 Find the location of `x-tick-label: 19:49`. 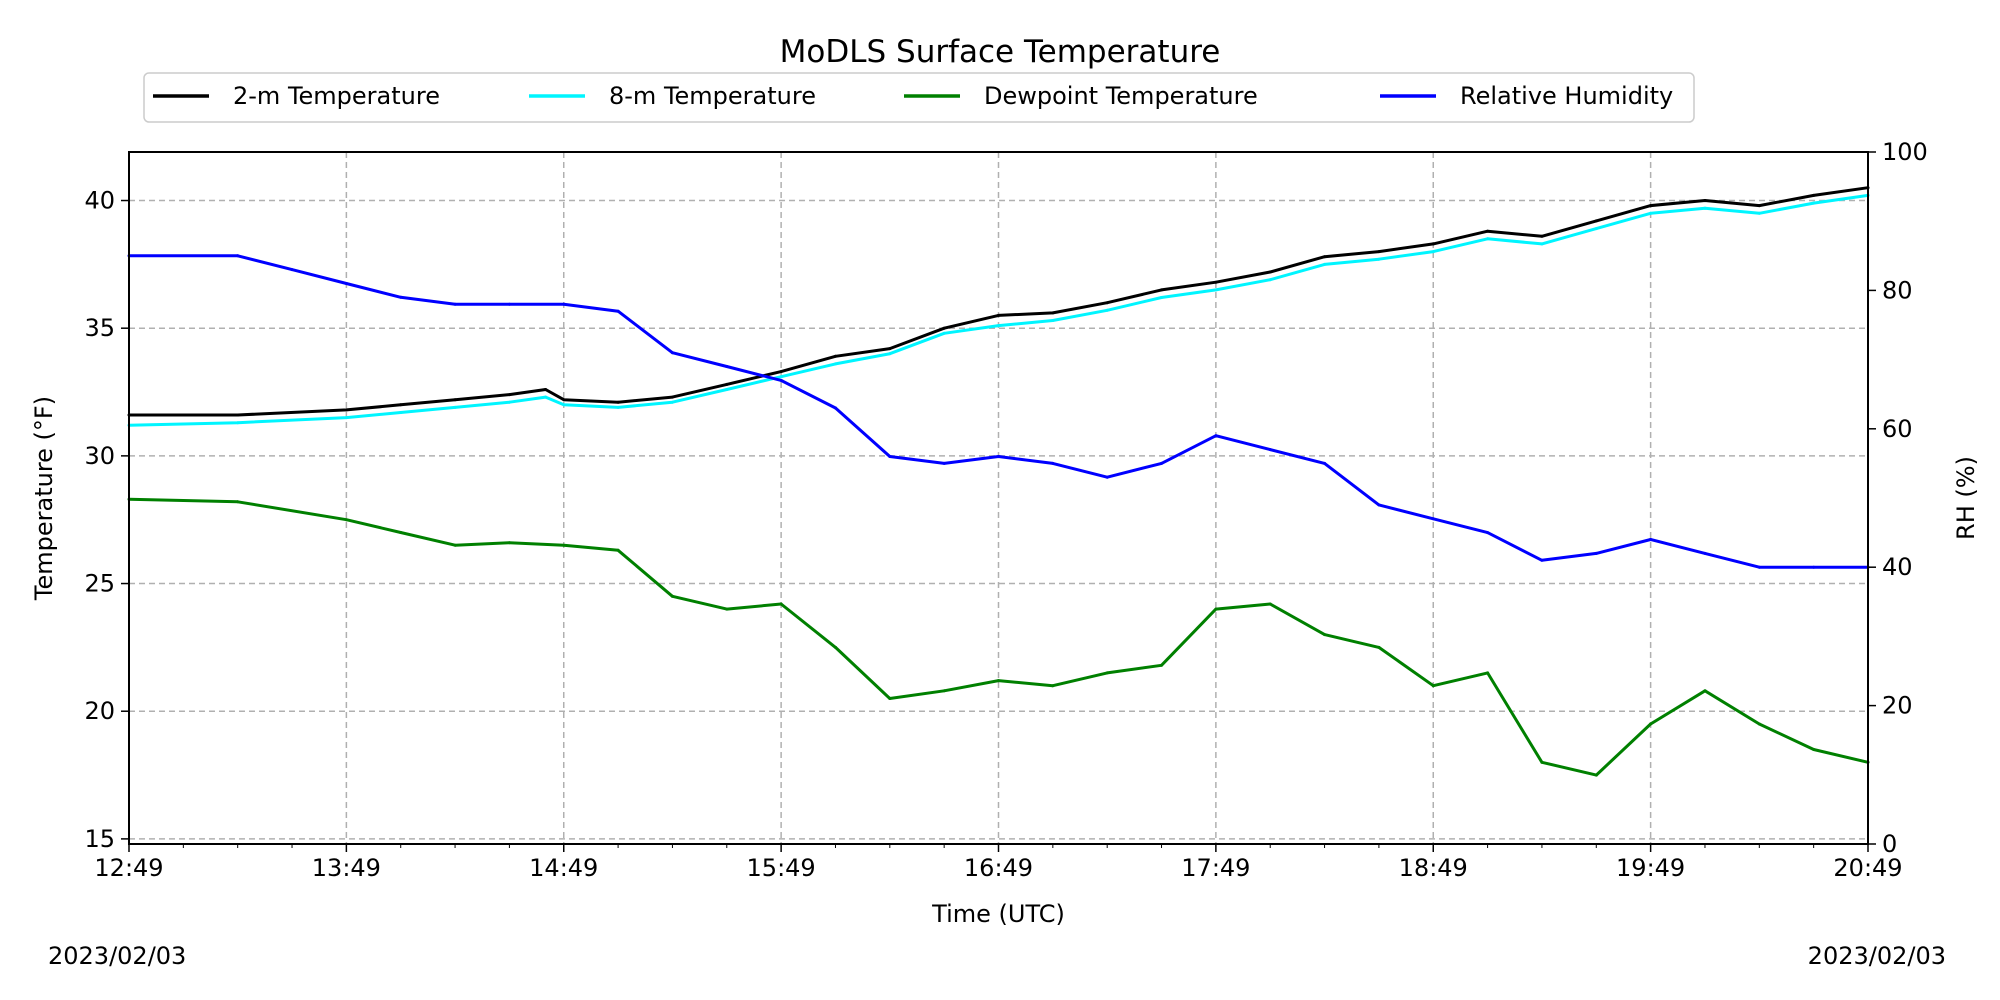

x-tick-label: 19:49 is located at coordinates (1650, 868).